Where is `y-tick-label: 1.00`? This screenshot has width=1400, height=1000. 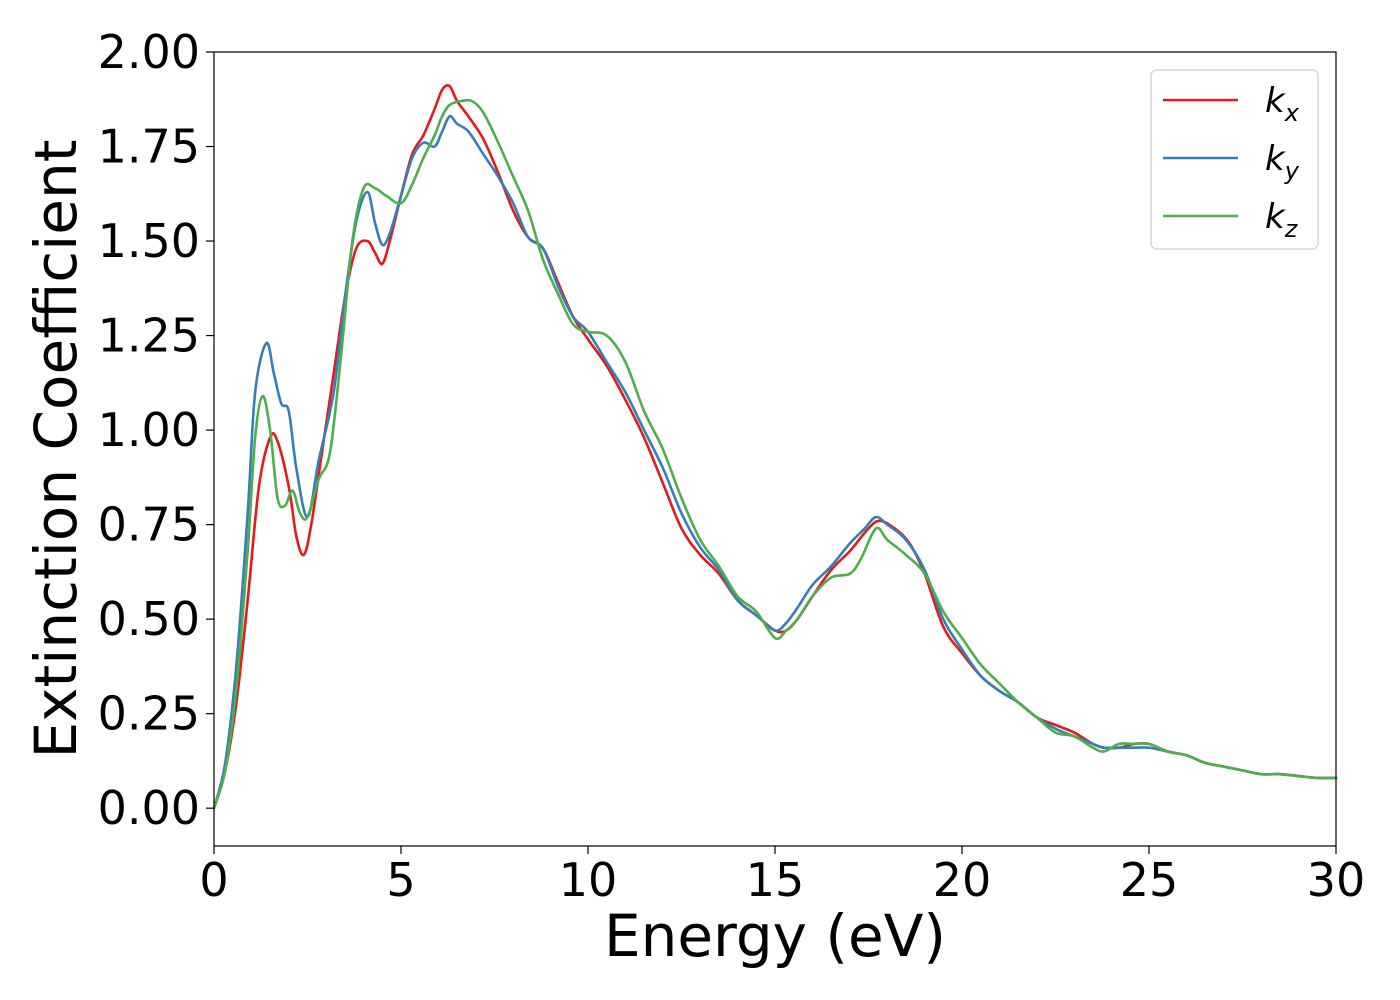
y-tick-label: 1.00 is located at coordinates (149, 430).